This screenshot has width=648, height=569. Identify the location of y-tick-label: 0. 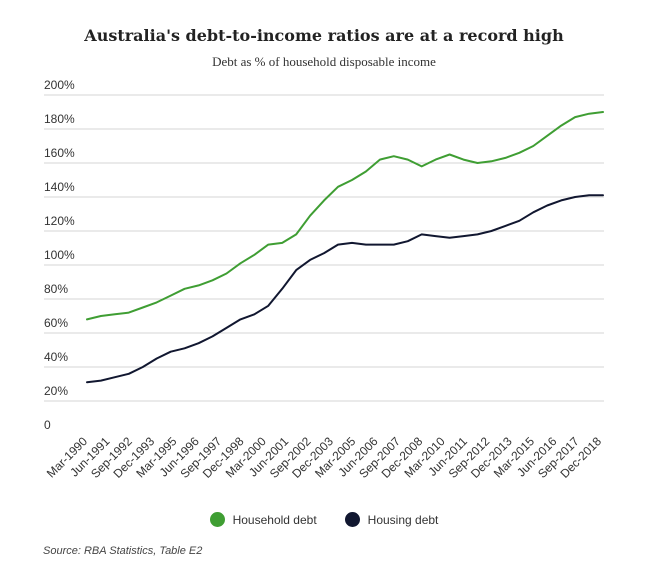
(47, 425).